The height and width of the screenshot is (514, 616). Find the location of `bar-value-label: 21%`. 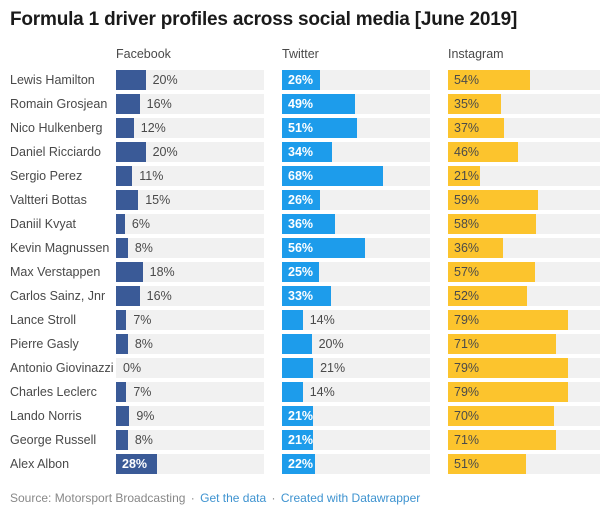

bar-value-label: 21% is located at coordinates (467, 175).